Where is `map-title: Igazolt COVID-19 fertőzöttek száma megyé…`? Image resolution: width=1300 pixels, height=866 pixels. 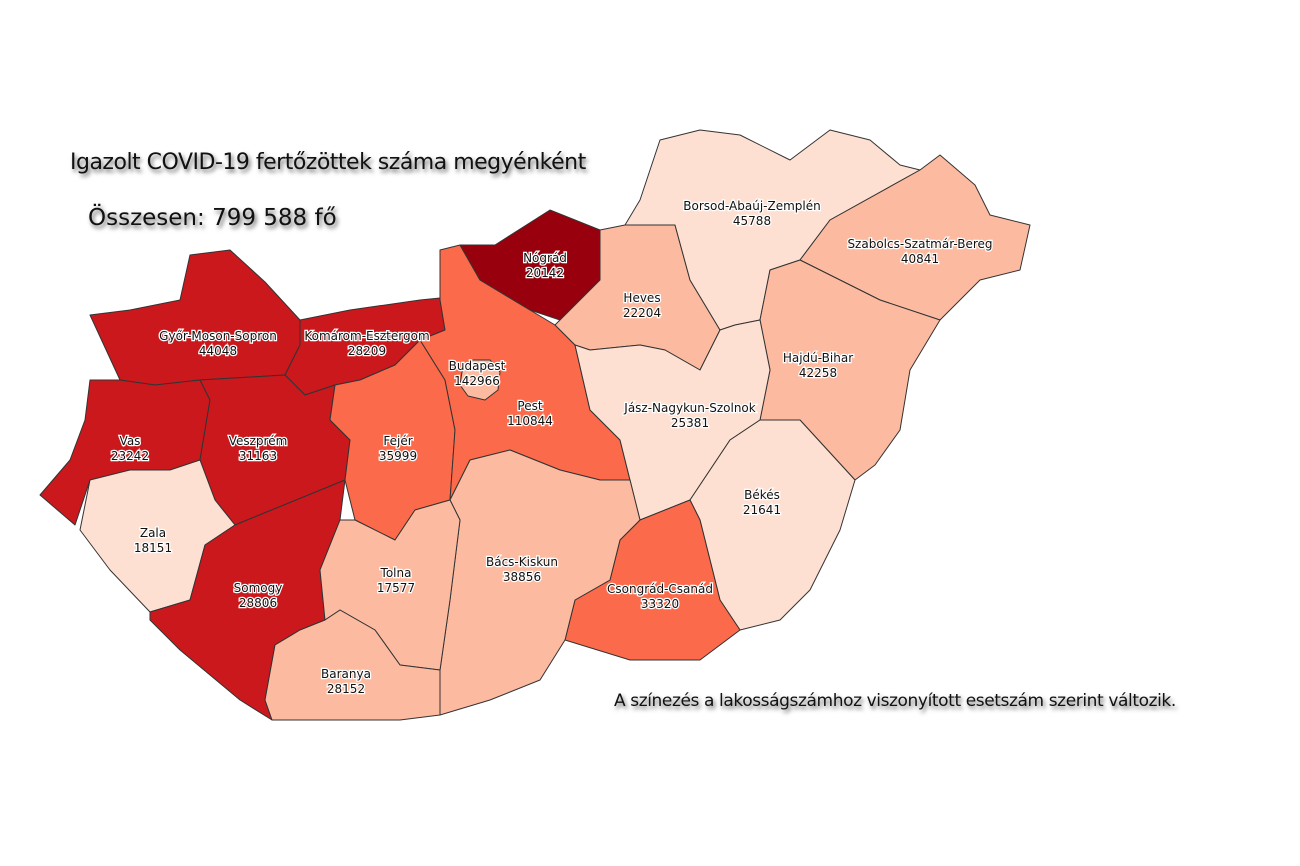
map-title: Igazolt COVID-19 fertőzöttek száma megyé… is located at coordinates (328, 162).